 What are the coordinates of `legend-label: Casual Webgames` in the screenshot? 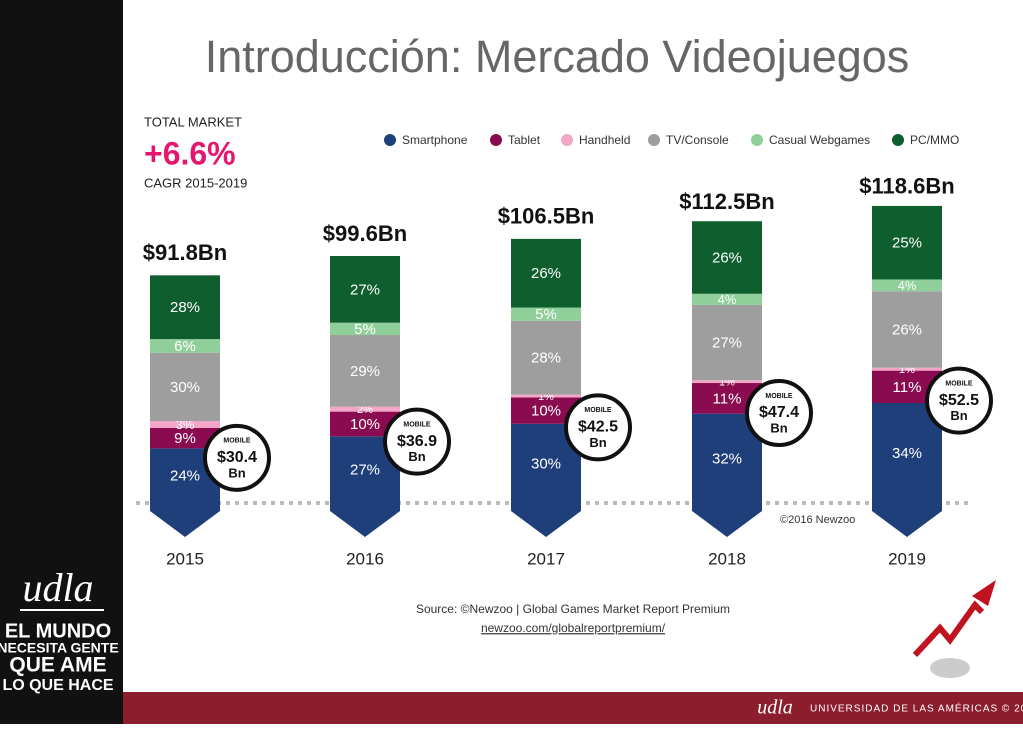 It's located at (819, 140).